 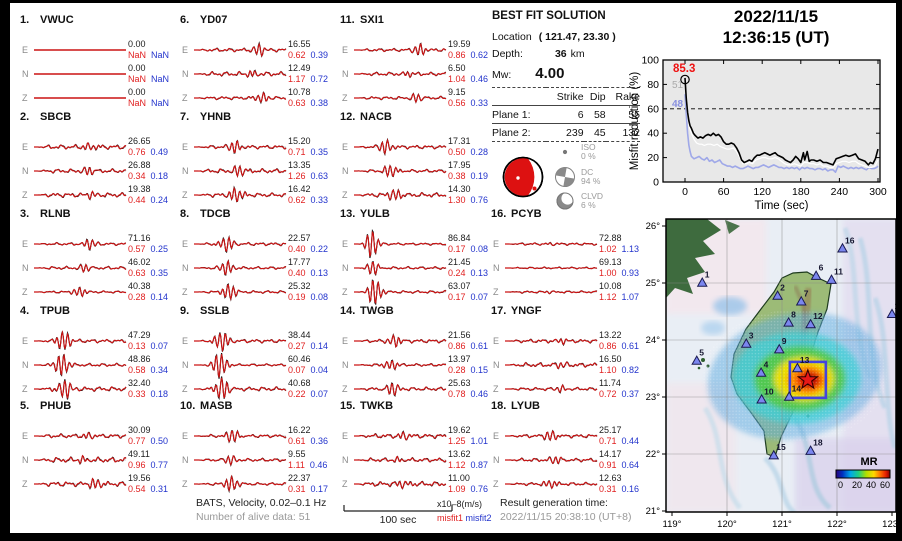 I want to click on svg-text: 0, so click(x=685, y=192).